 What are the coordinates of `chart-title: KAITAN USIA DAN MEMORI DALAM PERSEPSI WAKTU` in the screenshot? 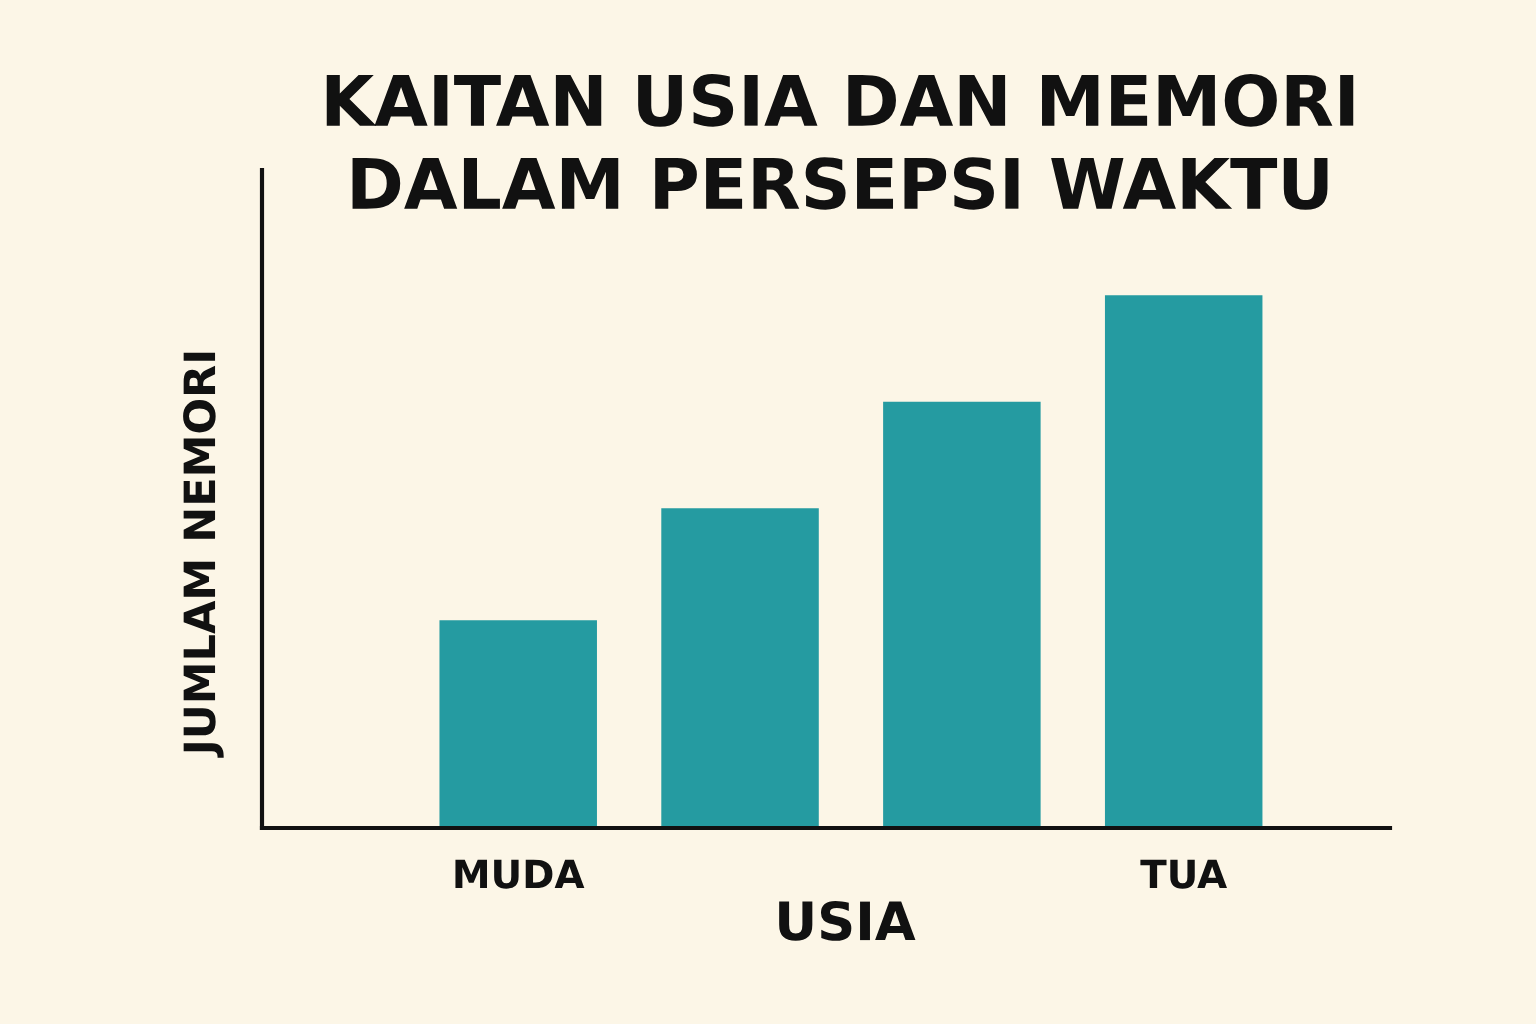 It's located at (840, 142).